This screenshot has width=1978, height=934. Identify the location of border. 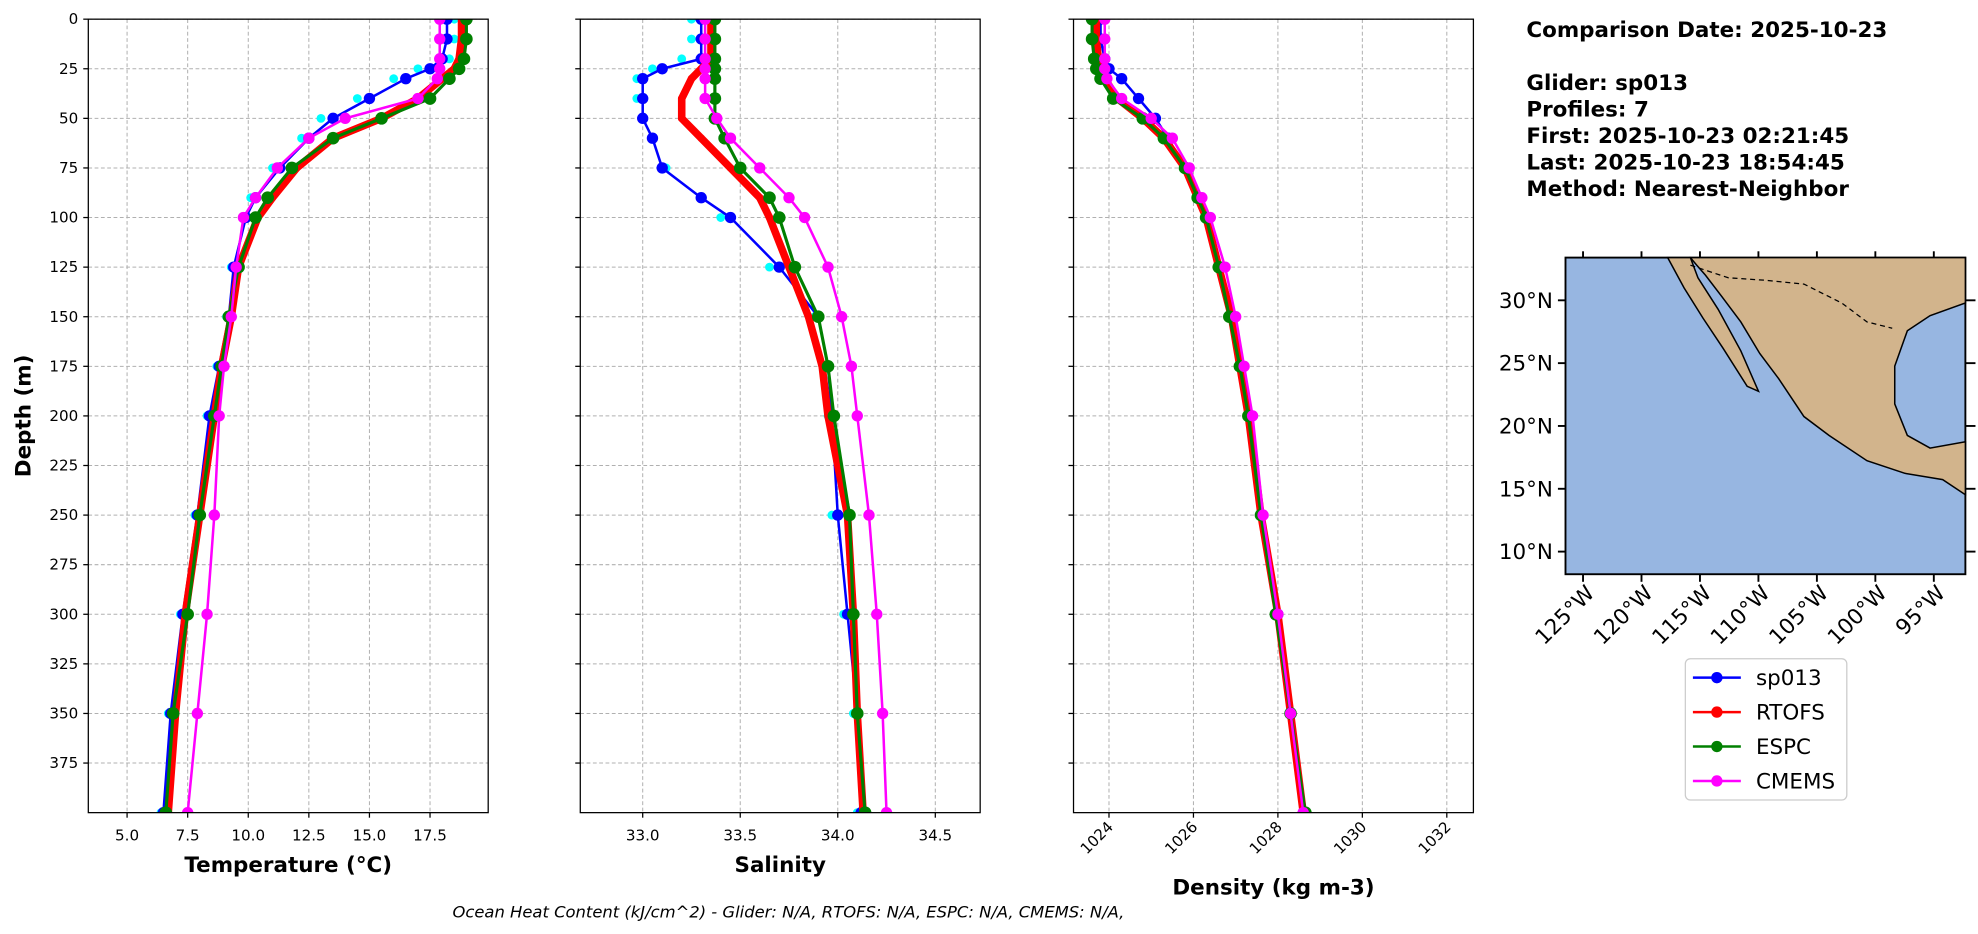
(1791, 296).